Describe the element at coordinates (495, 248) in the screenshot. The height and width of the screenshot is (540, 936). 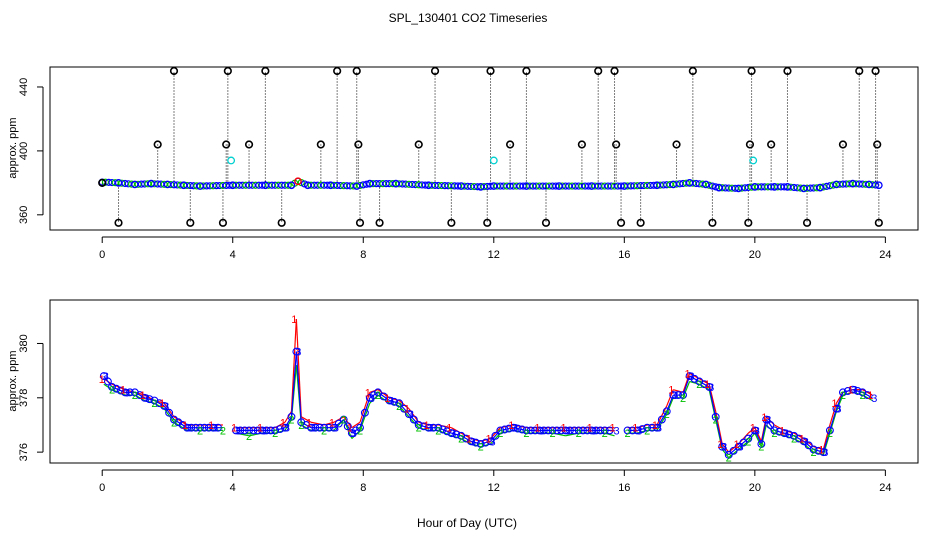
I see `x-axis: 0 4 8 12 16 20 24` at that location.